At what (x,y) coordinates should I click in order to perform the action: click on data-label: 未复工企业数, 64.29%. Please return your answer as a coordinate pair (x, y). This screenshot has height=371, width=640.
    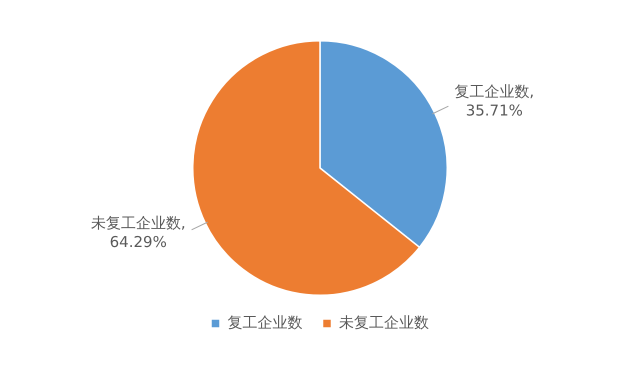
    Looking at the image, I should click on (138, 233).